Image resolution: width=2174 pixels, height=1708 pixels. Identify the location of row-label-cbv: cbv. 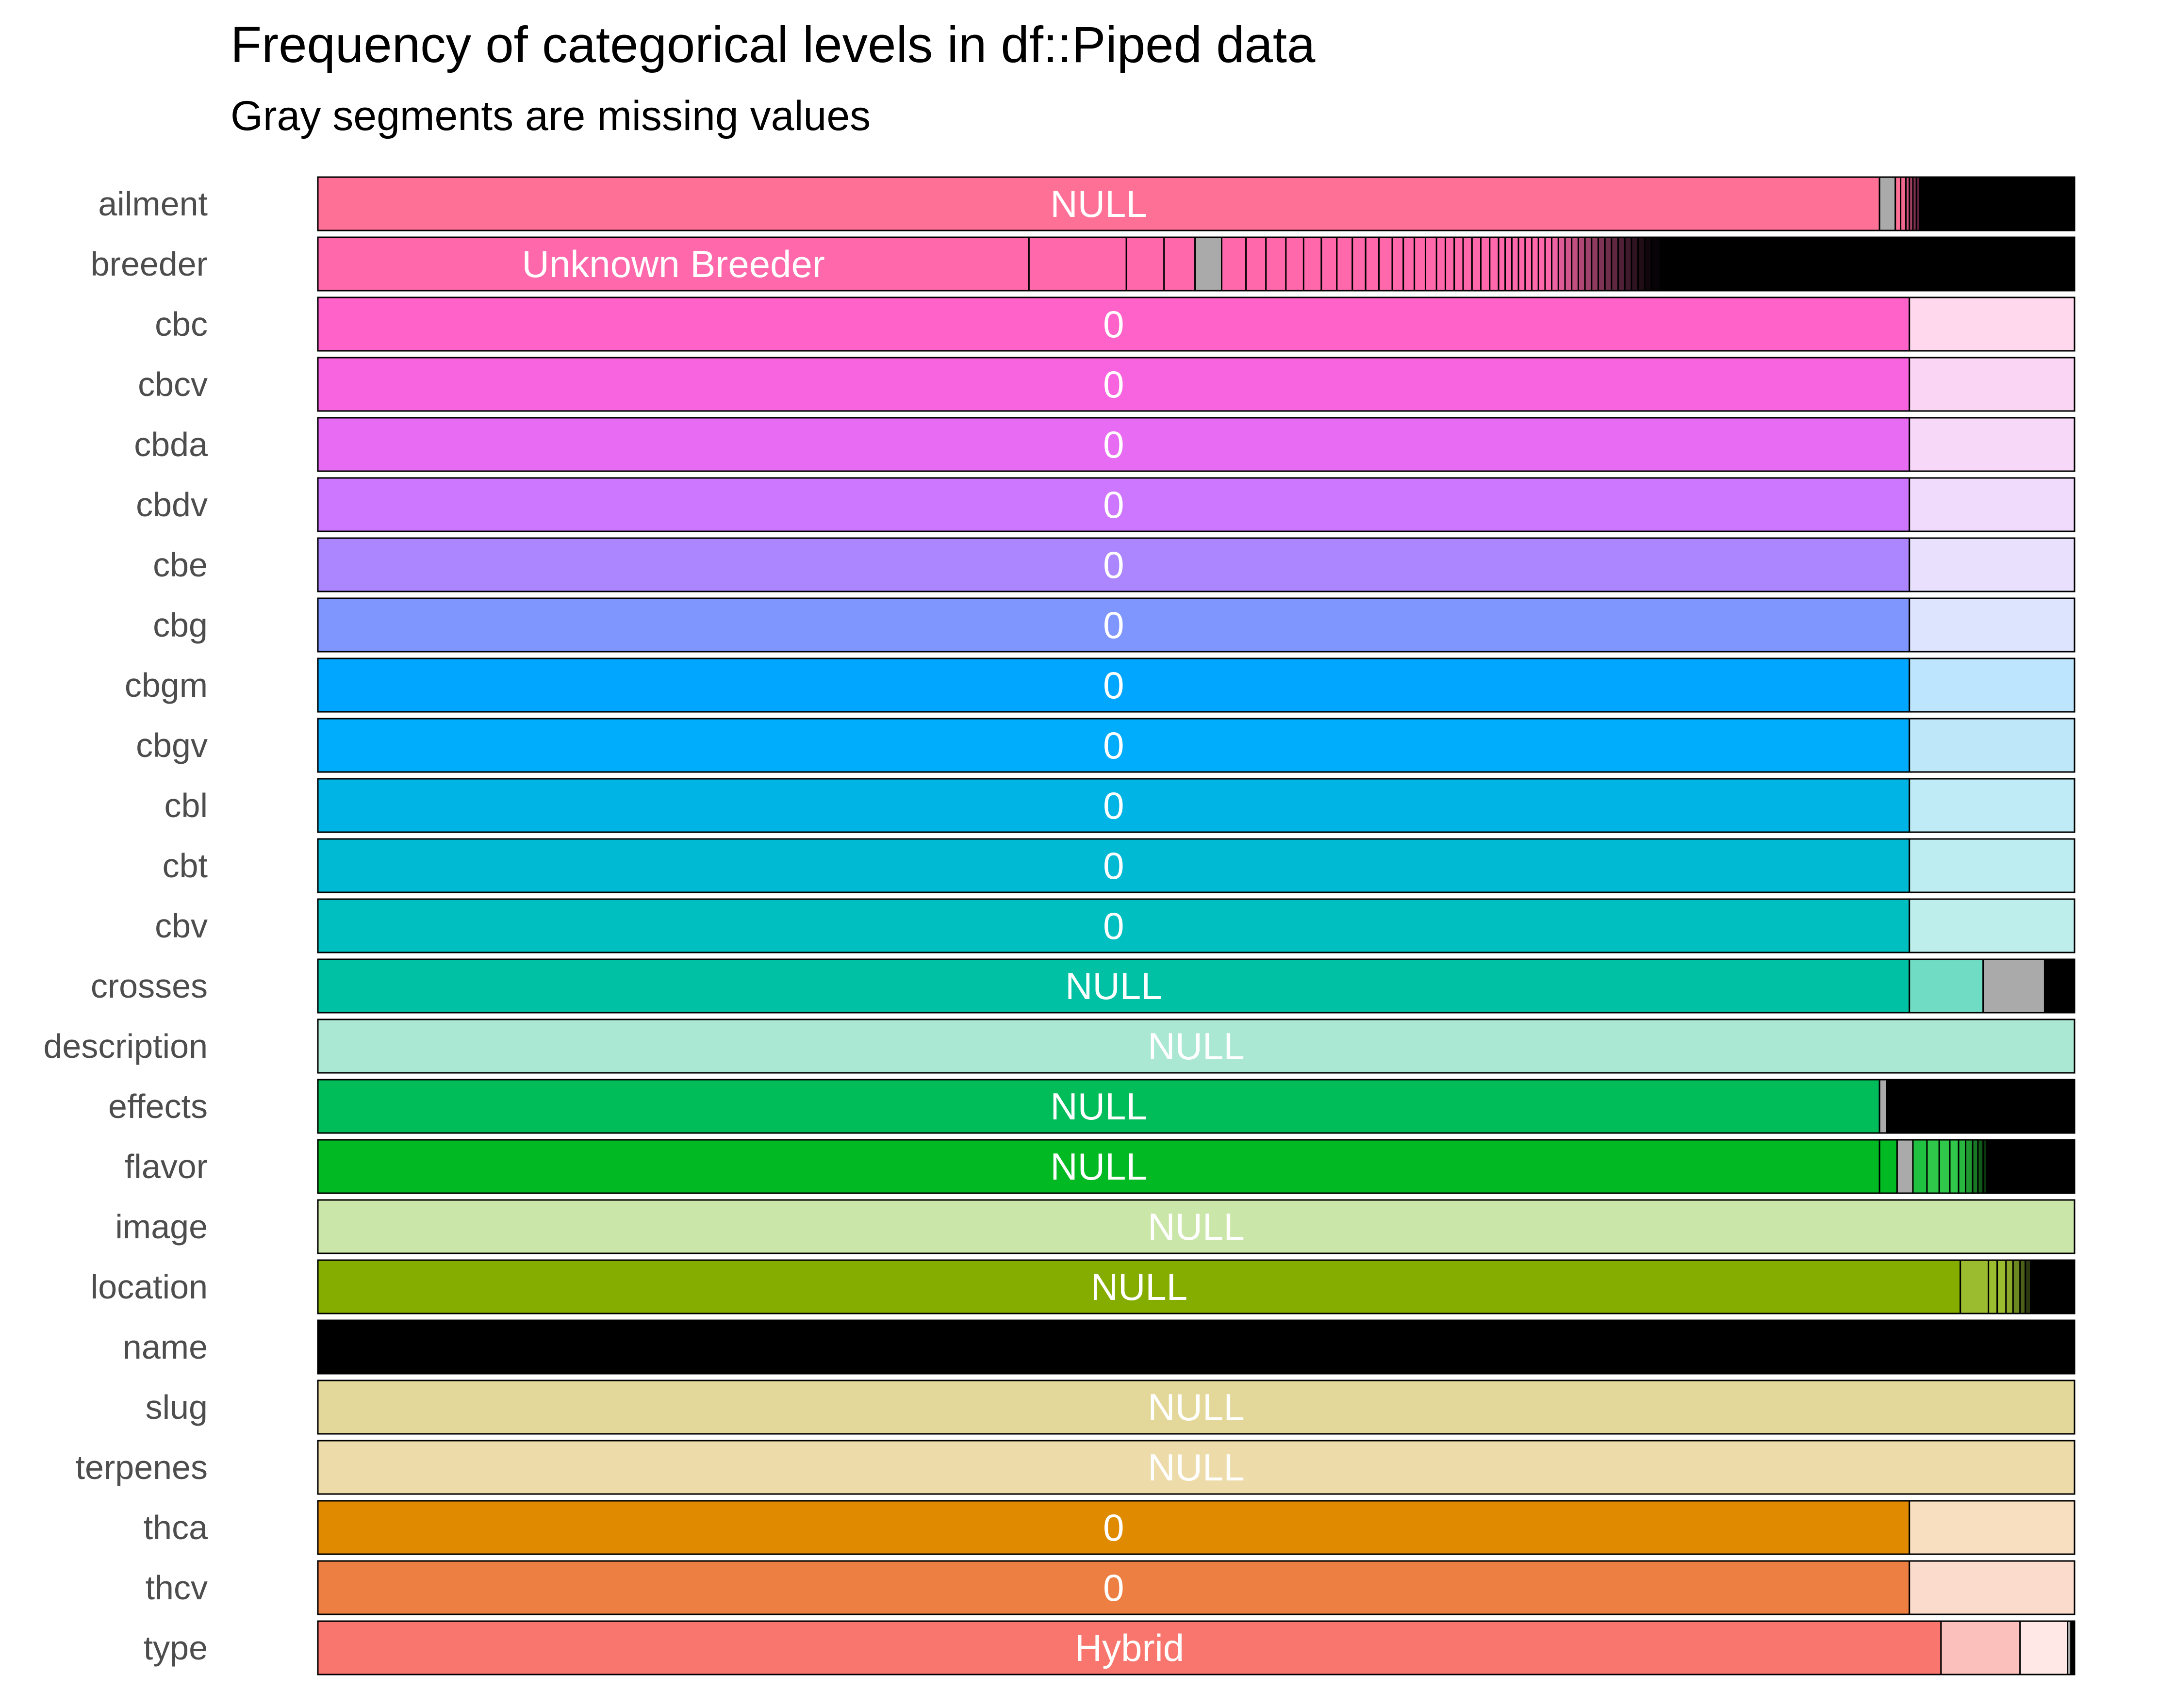
(181, 926).